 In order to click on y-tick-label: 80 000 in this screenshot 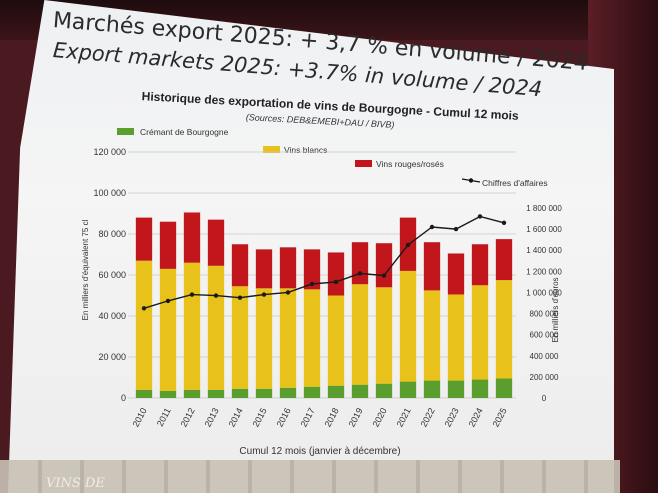, I will do `click(112, 234)`.